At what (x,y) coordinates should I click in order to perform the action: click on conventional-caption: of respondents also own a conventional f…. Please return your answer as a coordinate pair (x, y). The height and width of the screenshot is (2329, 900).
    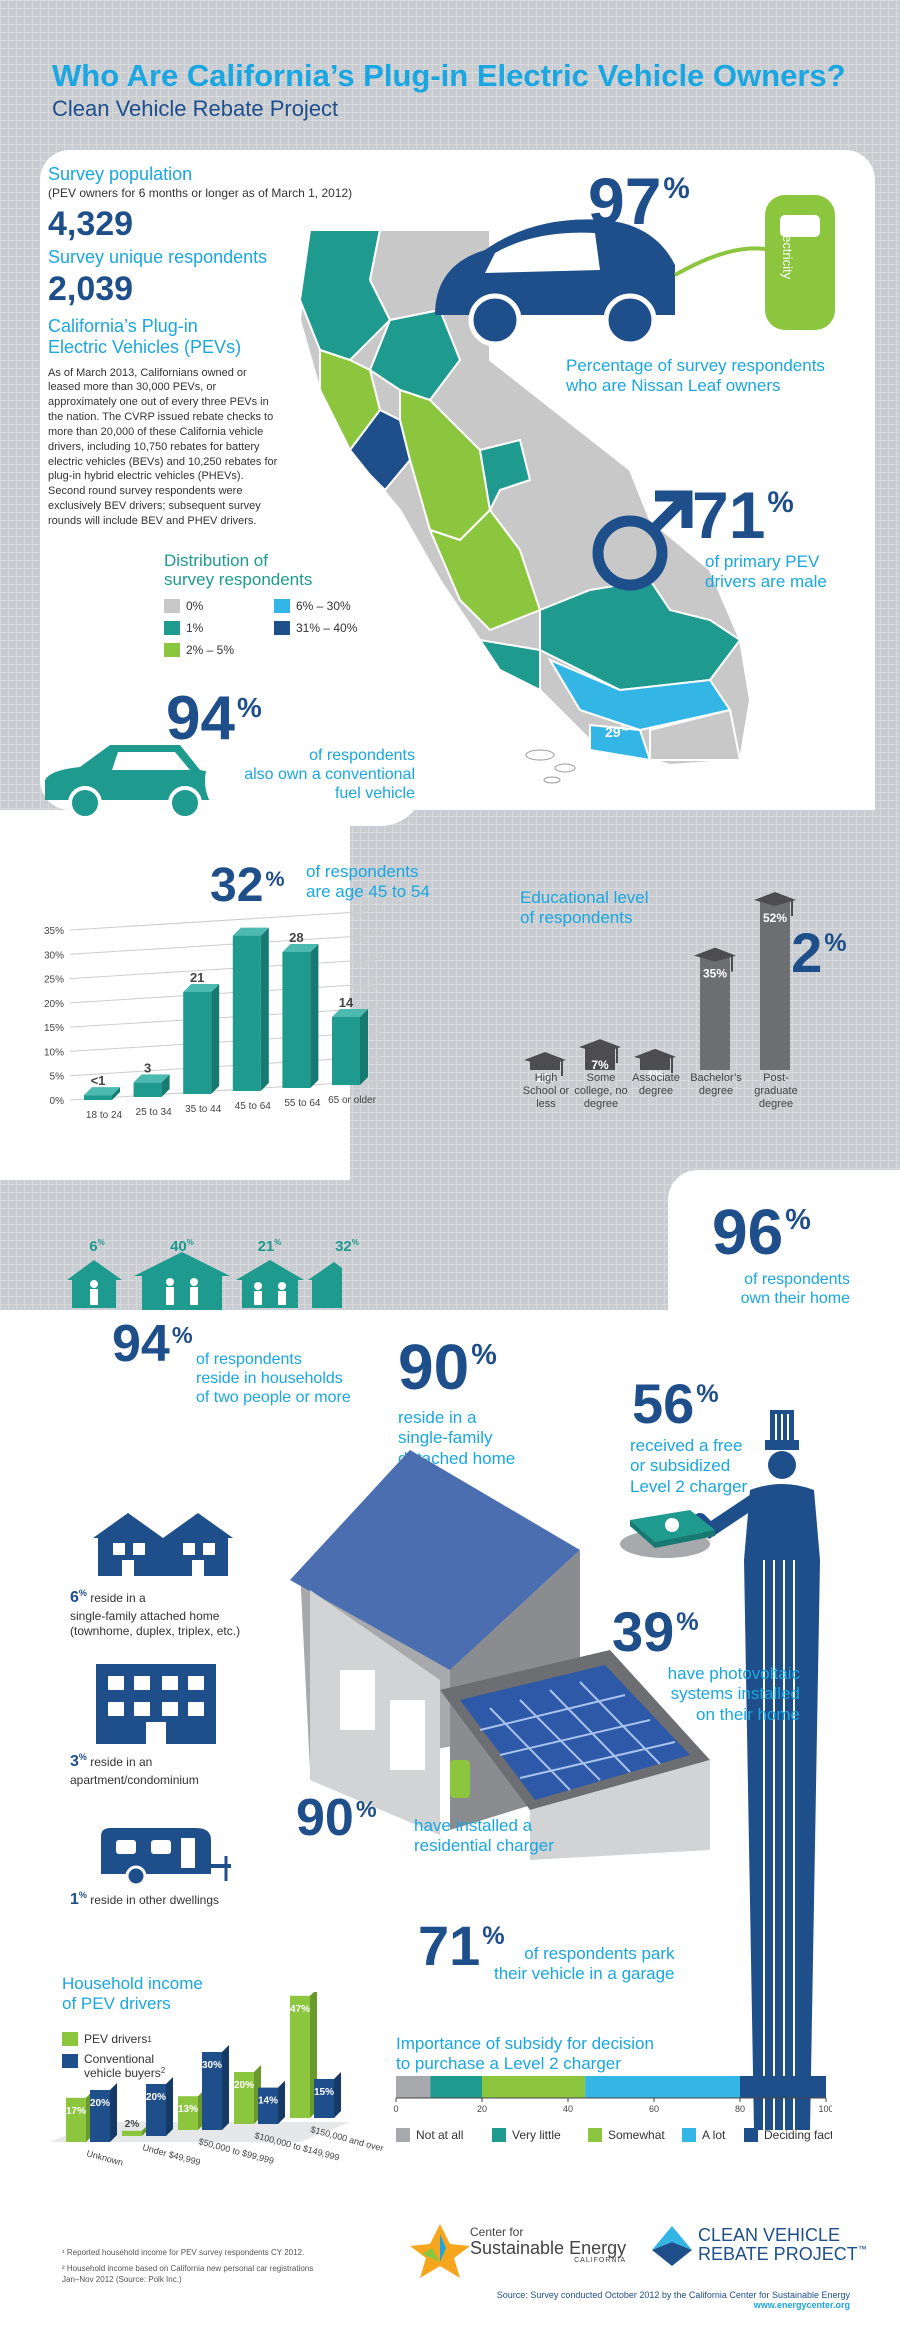
    Looking at the image, I should click on (310, 775).